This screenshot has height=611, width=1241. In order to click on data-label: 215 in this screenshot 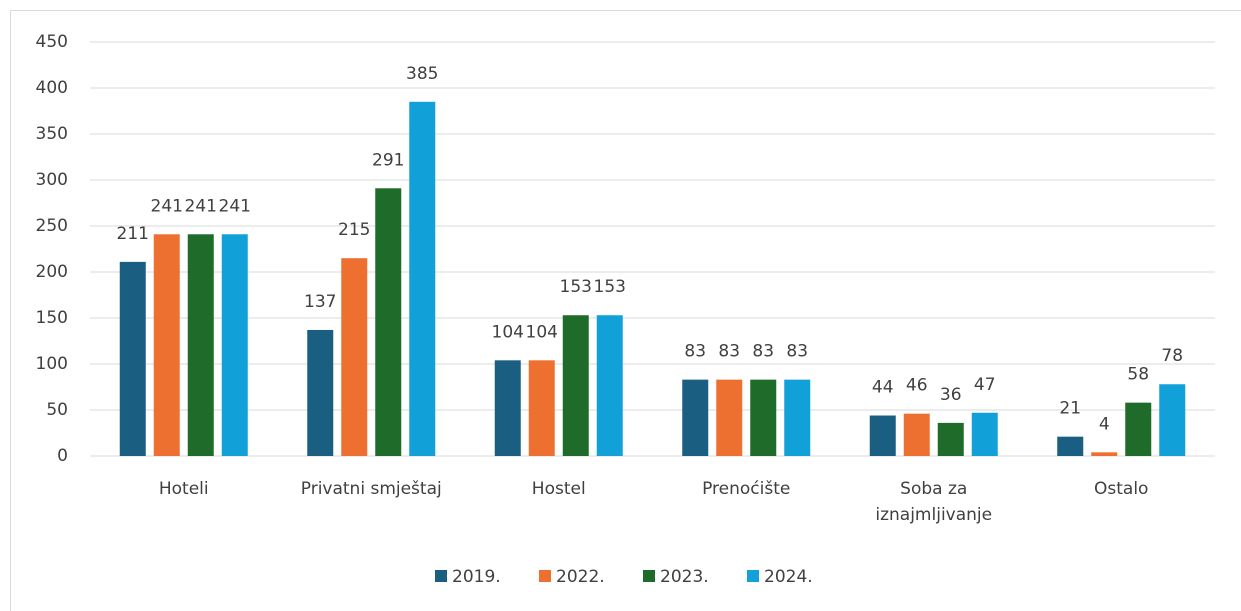, I will do `click(354, 230)`.